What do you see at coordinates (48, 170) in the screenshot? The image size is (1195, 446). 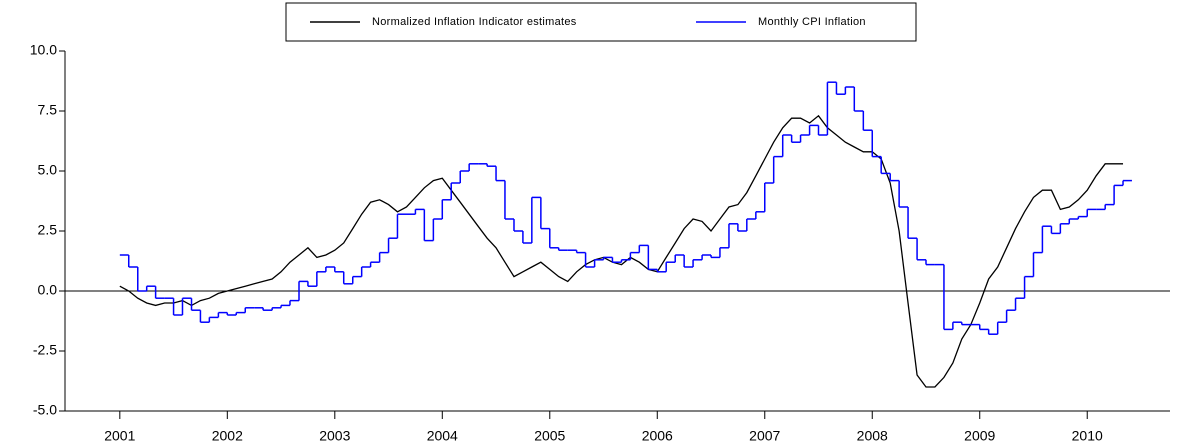 I see `y-tick-label: 5.0` at bounding box center [48, 170].